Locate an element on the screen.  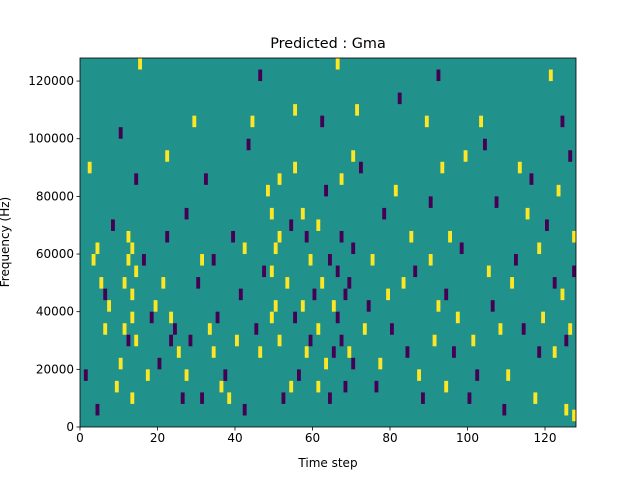
y-axis-label: Frequency (Hz) is located at coordinates (6, 242).